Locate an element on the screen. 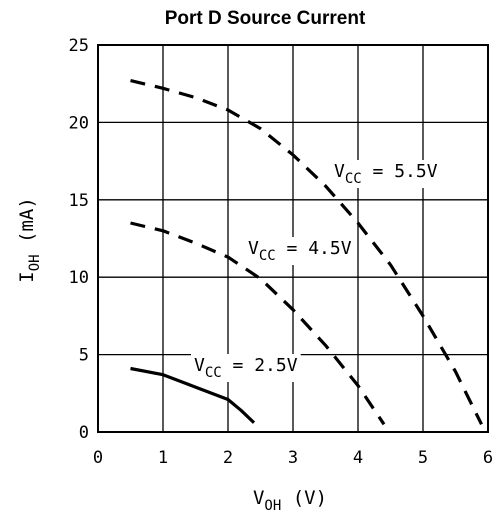  y-tick-label: 5 is located at coordinates (84, 356).